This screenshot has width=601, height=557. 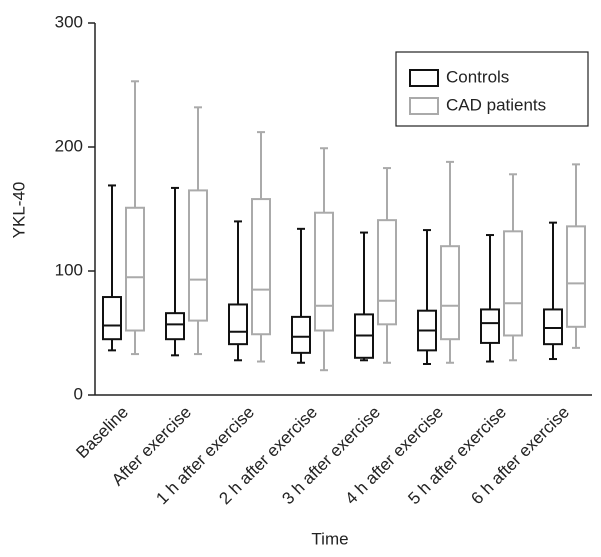 I want to click on legend-label: Controls, so click(x=477, y=76).